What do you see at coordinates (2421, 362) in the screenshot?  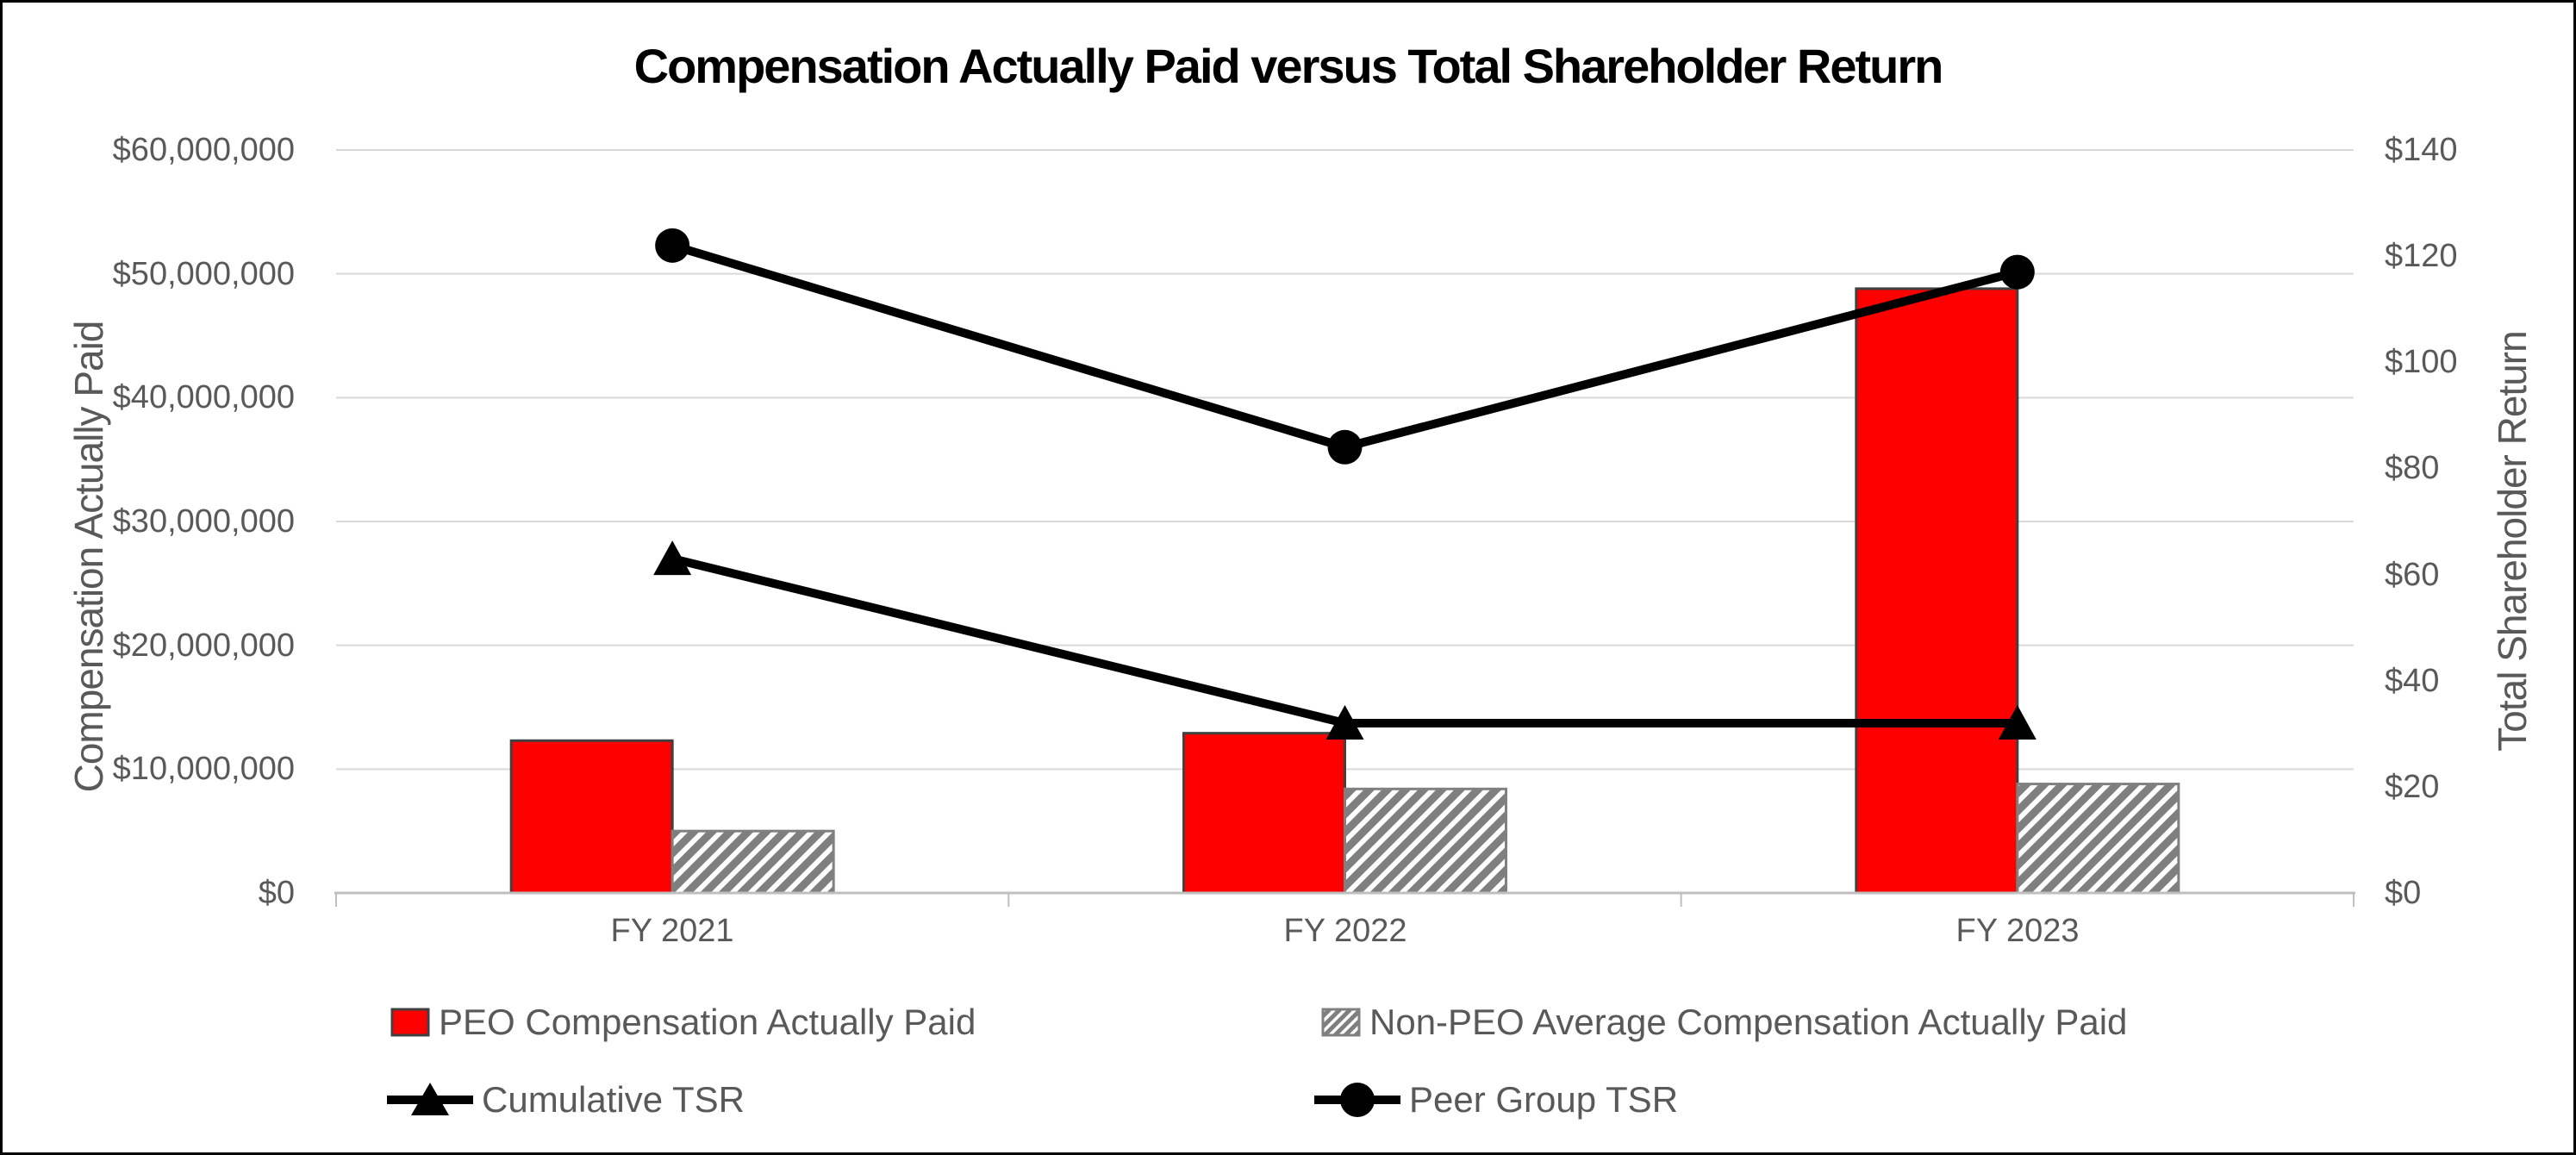 I see `right-axis-tick-label: $100` at bounding box center [2421, 362].